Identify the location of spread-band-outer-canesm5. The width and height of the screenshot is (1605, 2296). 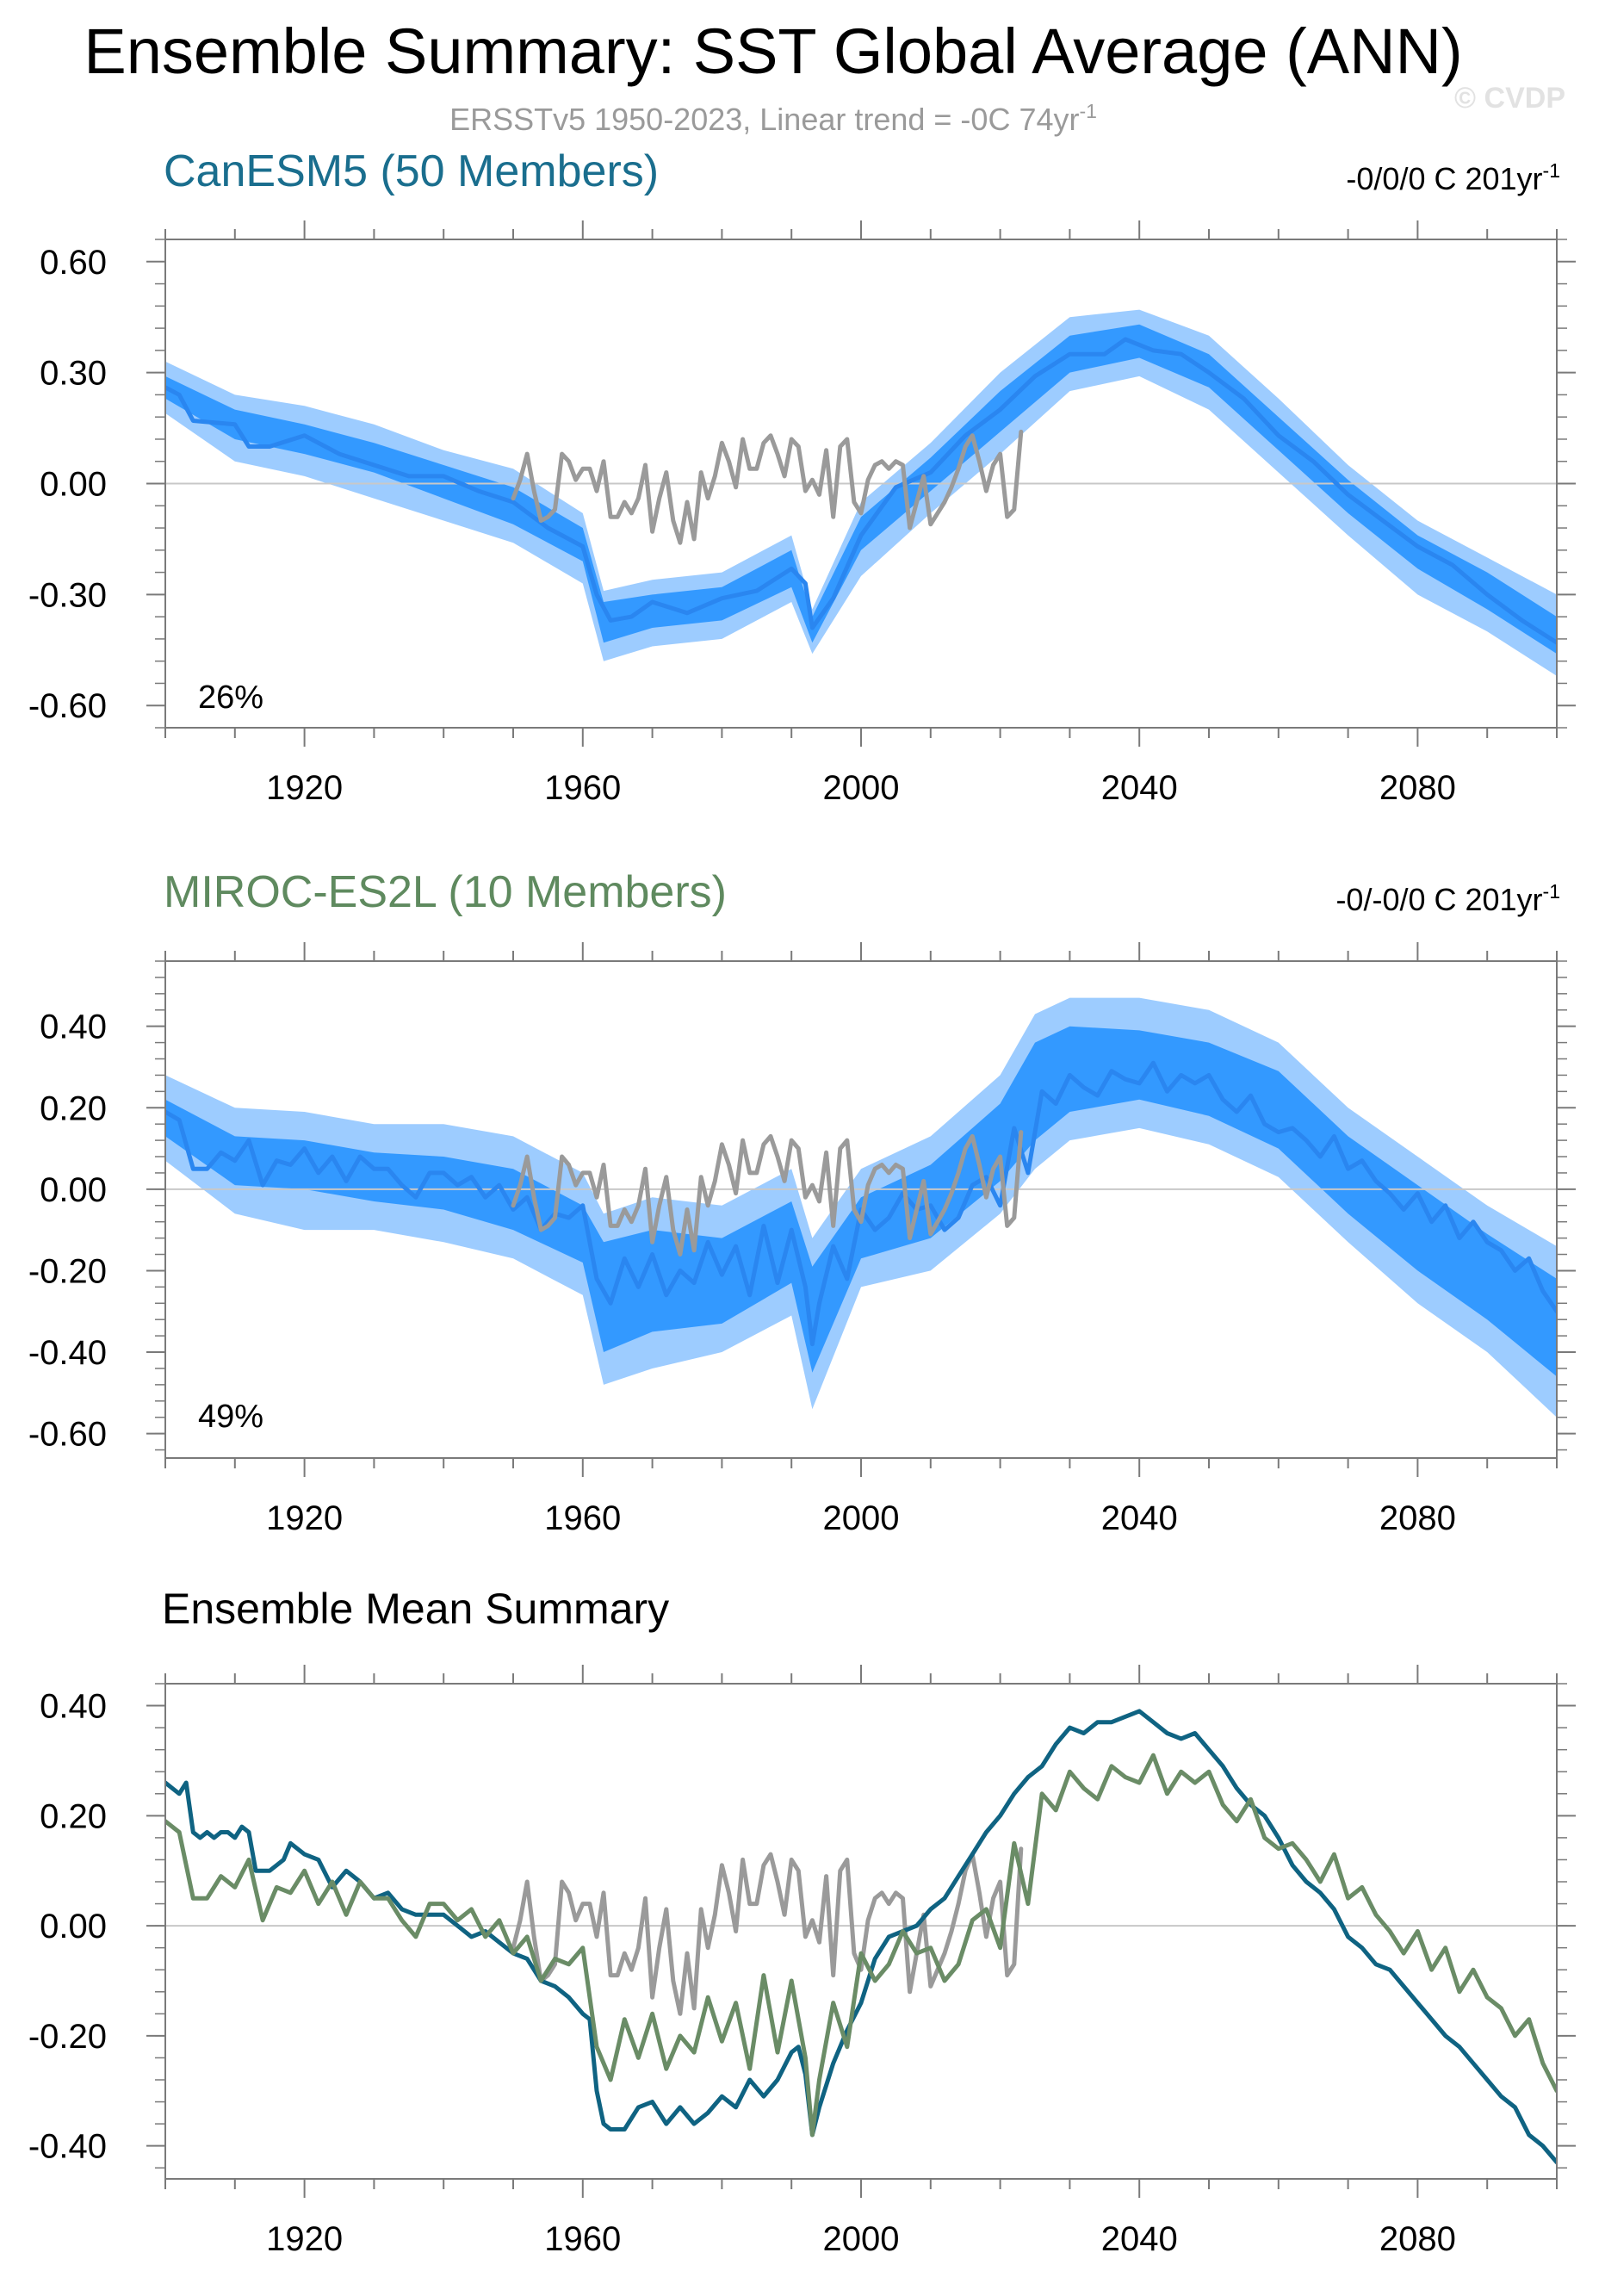
(861, 492).